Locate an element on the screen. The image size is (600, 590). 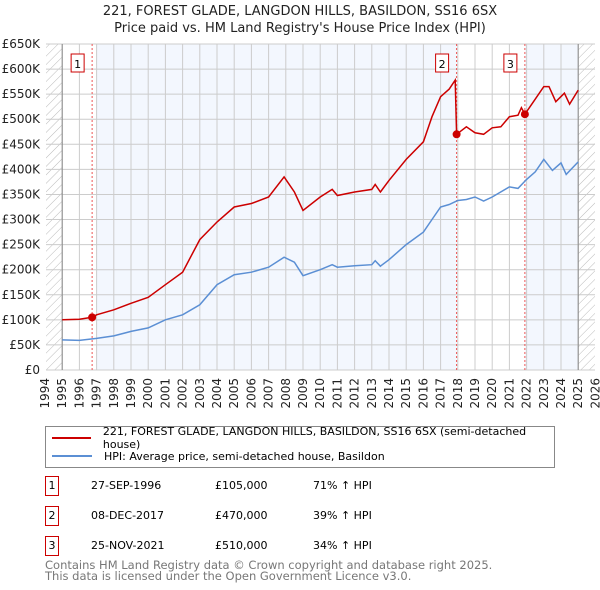
sale-number: 3 is located at coordinates (52, 546).